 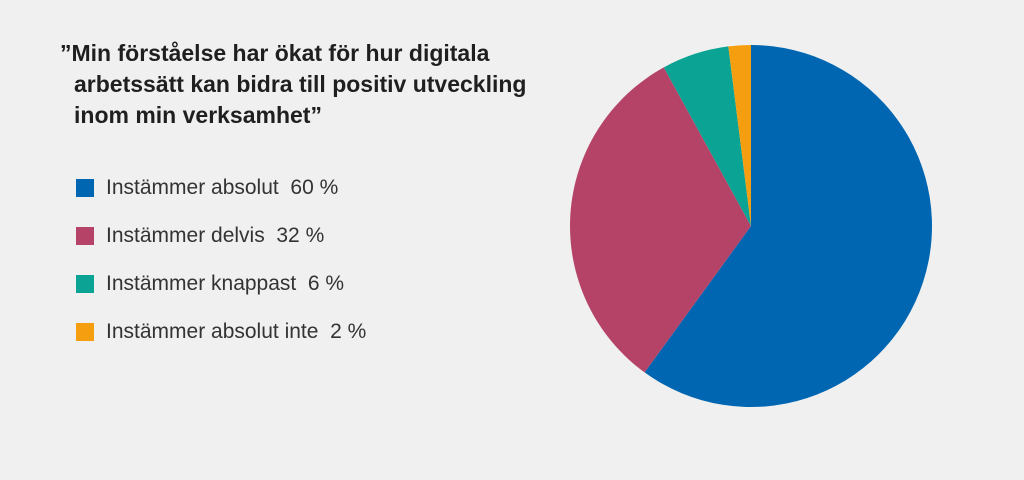 What do you see at coordinates (85, 332) in the screenshot?
I see `legend-swatch-absolut-inte` at bounding box center [85, 332].